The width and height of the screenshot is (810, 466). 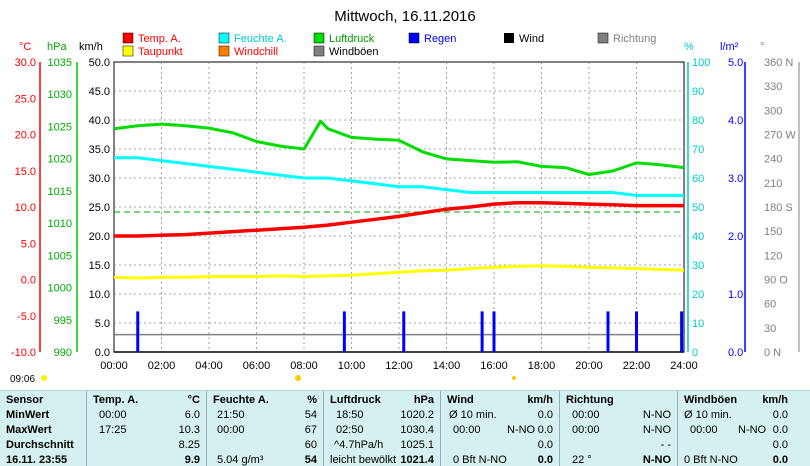 What do you see at coordinates (770, 305) in the screenshot?
I see `direction-tick-label: 60` at bounding box center [770, 305].